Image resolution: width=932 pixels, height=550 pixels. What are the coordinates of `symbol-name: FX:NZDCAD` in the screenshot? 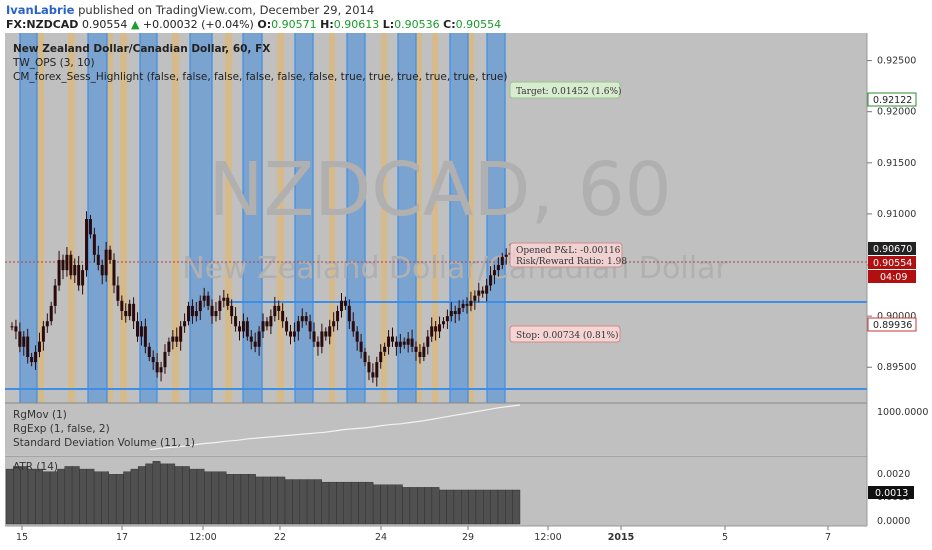 It's located at (42, 24).